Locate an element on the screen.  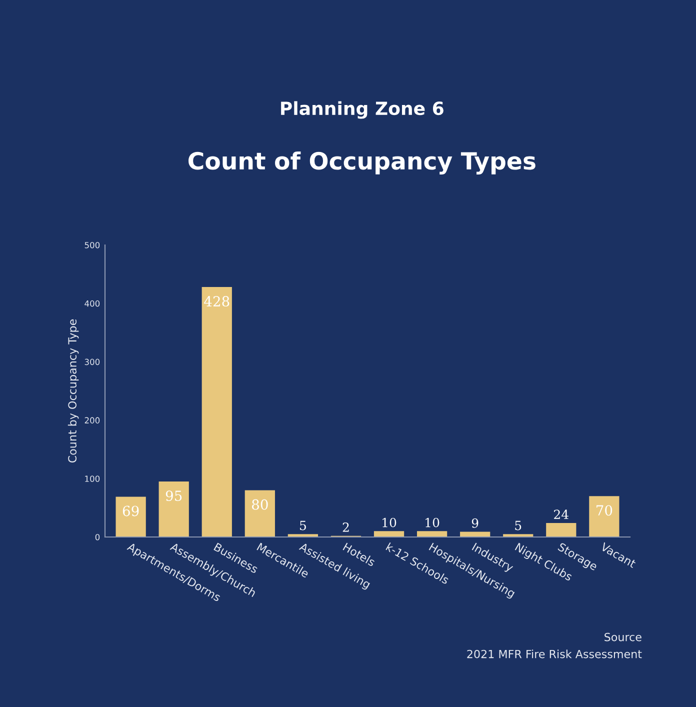
data-label: 428 is located at coordinates (217, 301).